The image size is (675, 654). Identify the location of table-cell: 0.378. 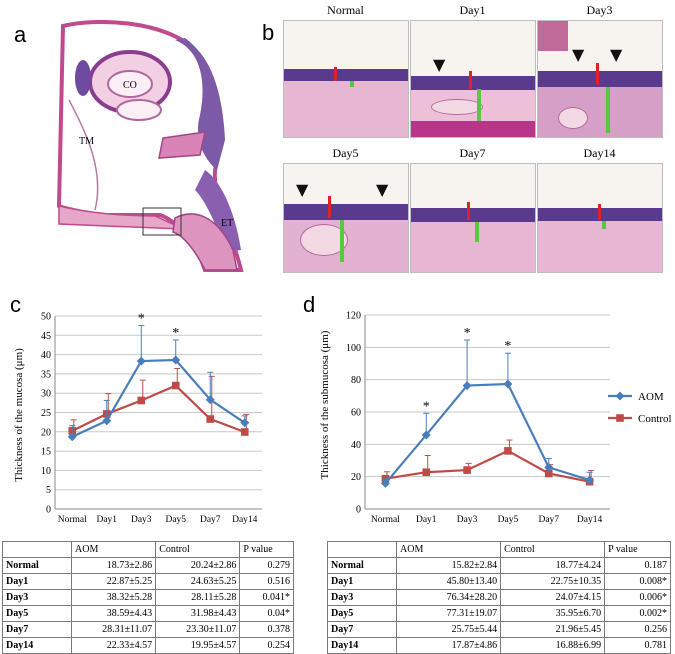
(266, 629).